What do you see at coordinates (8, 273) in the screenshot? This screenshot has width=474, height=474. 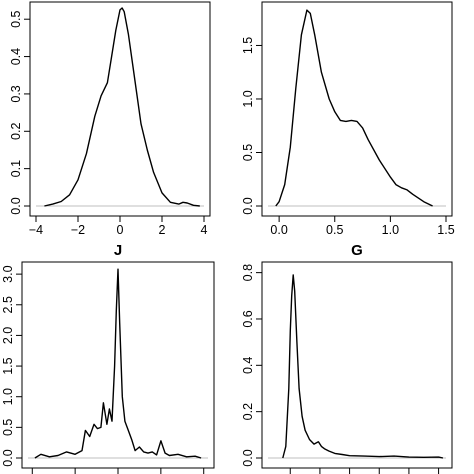 I see `y-tick-label: 3.0` at bounding box center [8, 273].